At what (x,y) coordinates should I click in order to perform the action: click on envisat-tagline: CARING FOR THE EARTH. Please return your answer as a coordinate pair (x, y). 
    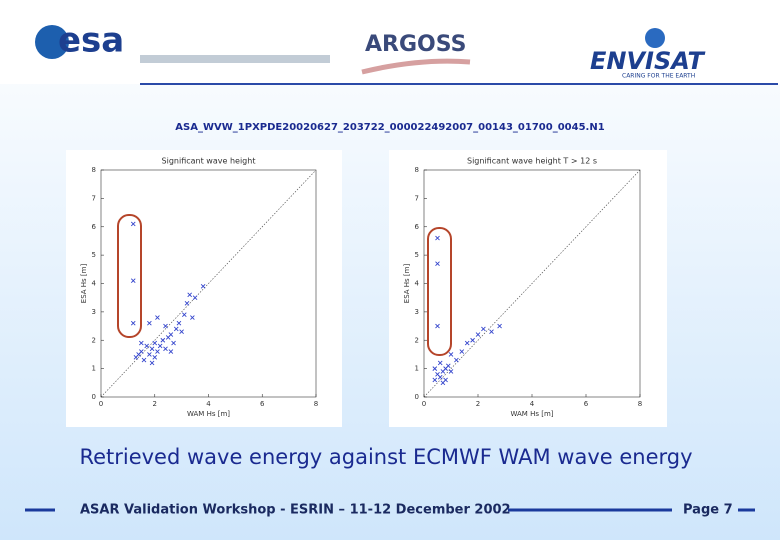
    Looking at the image, I should click on (658, 76).